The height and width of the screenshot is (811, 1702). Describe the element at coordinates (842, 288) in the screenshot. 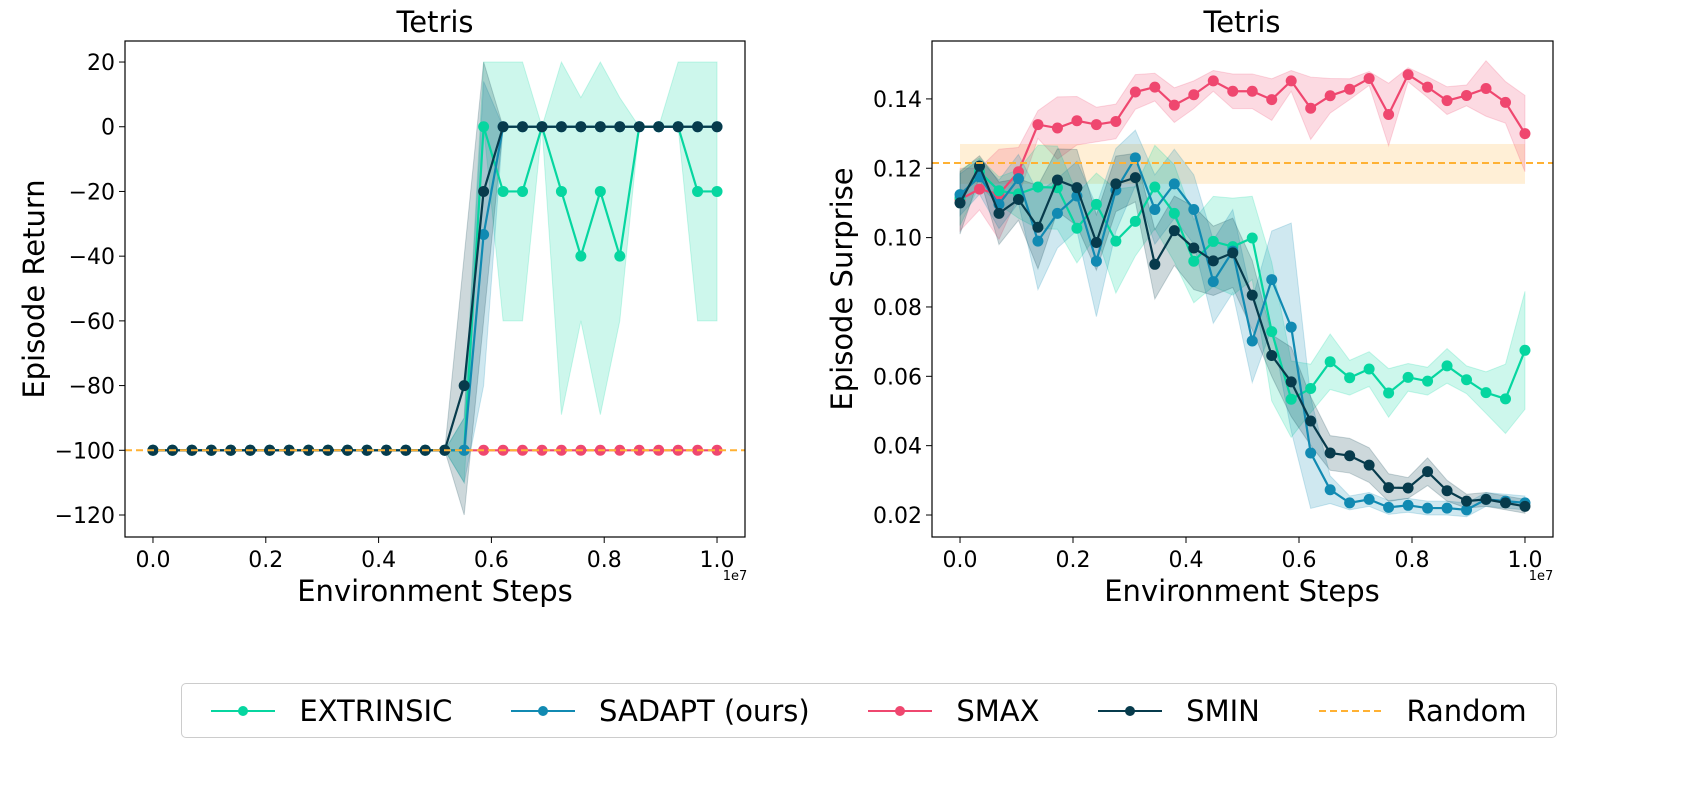

I see `y-axis-label: Episode Surprise` at that location.